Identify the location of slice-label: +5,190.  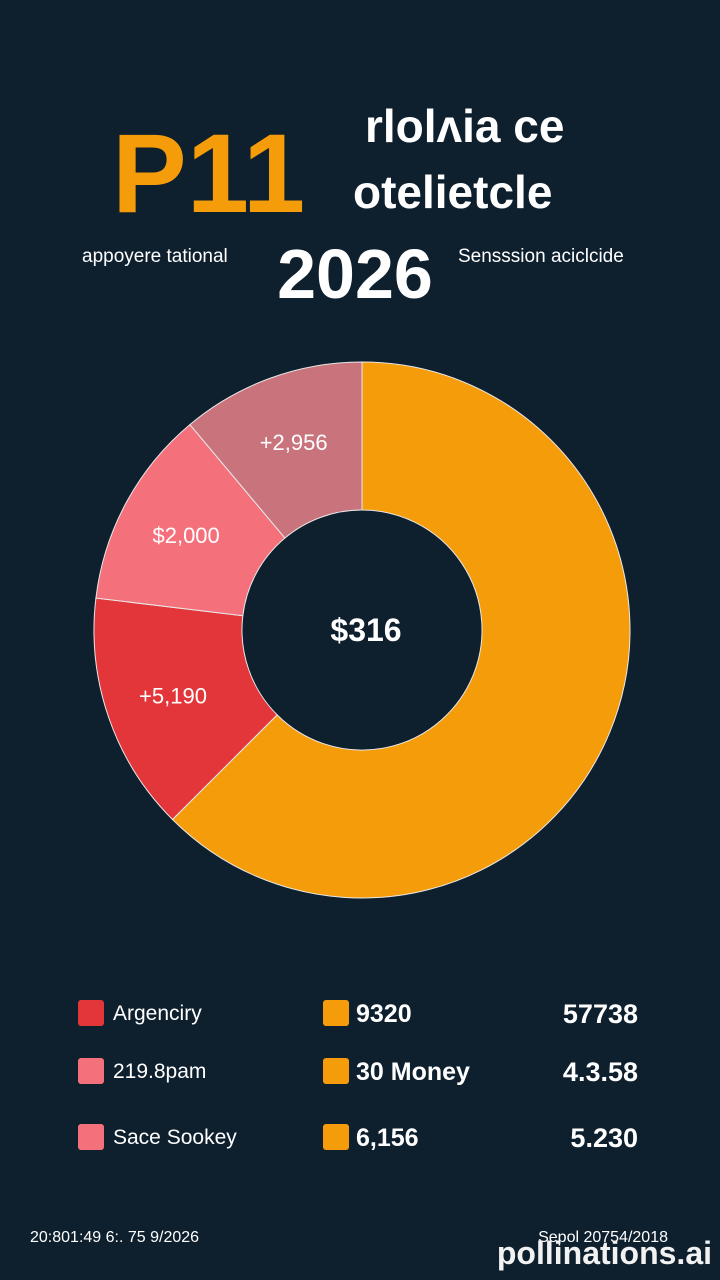
(173, 695).